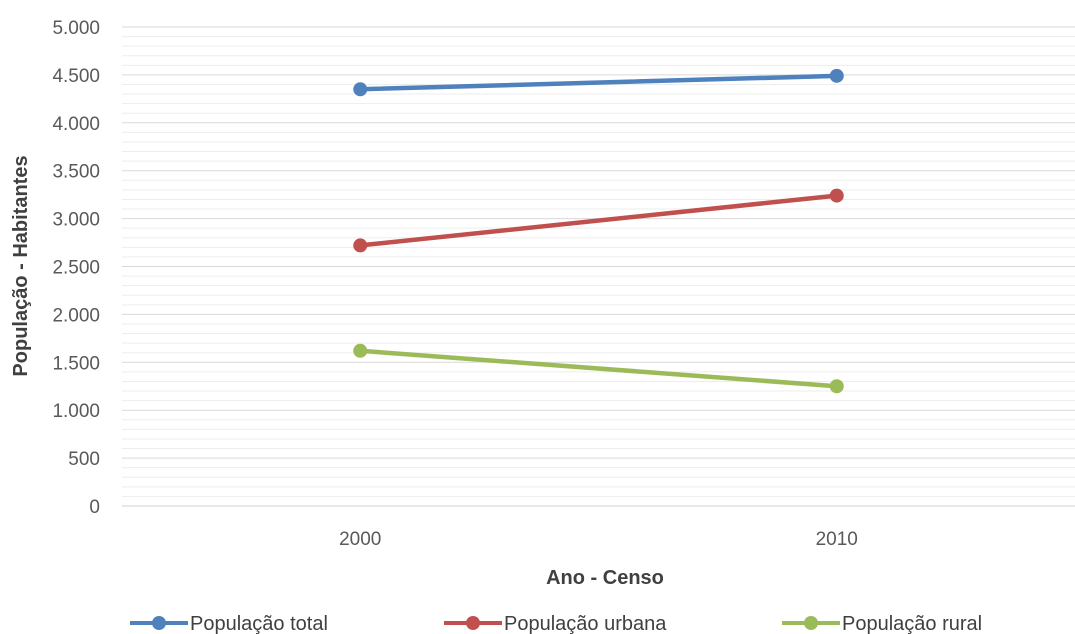 This screenshot has width=1075, height=634. Describe the element at coordinates (605, 578) in the screenshot. I see `x-axis-title: Ano - Censo` at that location.